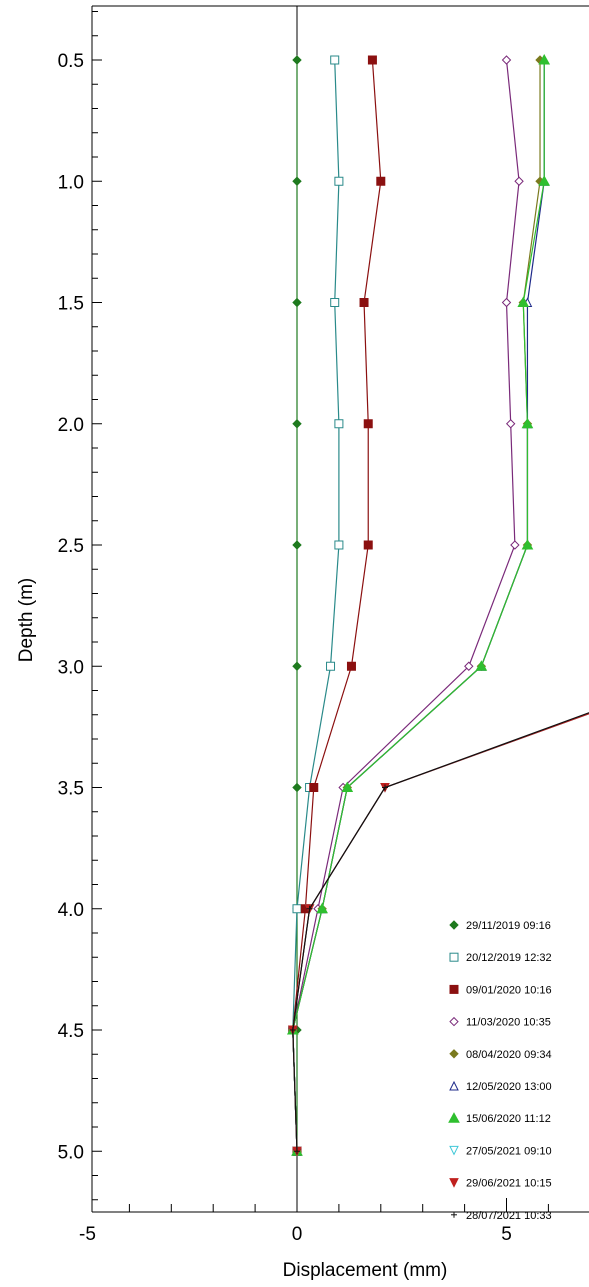 This screenshot has height=1287, width=589. I want to click on y-tick-label: 3.5, so click(71, 789).